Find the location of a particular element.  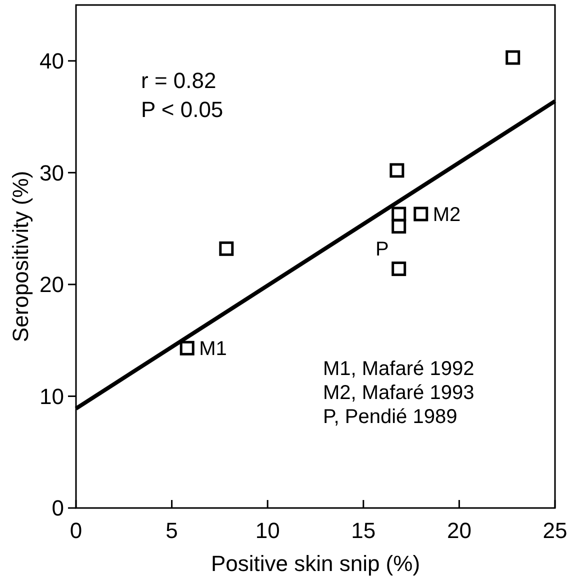

y-axis-title: Seropositivity (%) is located at coordinates (20, 256).